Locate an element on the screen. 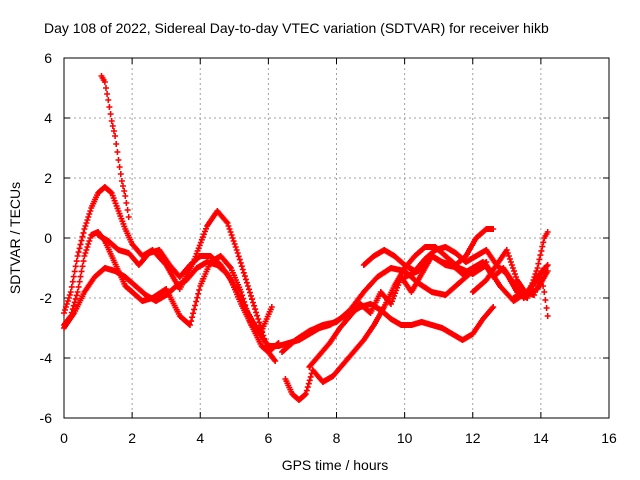  x-tick-labels: 0 2 4 6 8 10 12 14 16 is located at coordinates (338, 438).